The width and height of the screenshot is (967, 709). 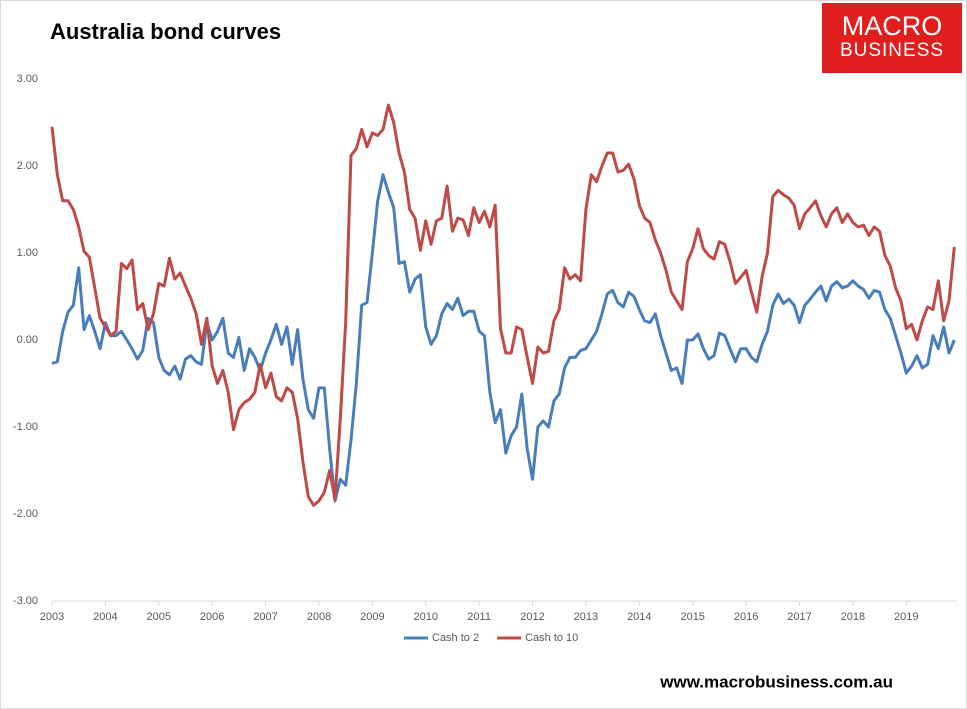 I want to click on x-tick-label: 2006, so click(x=212, y=617).